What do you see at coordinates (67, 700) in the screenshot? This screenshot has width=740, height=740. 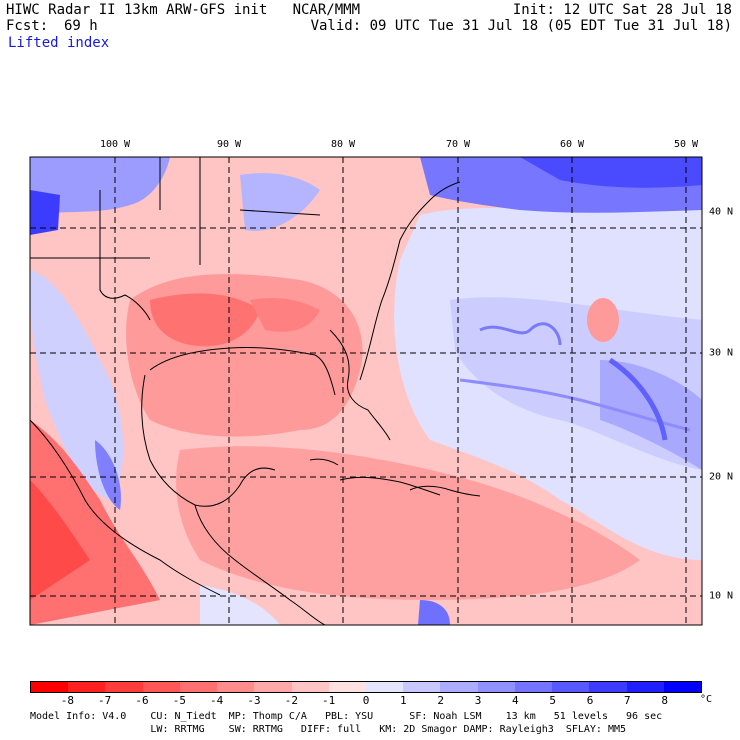 I see `colorbar-tick-label: -8` at bounding box center [67, 700].